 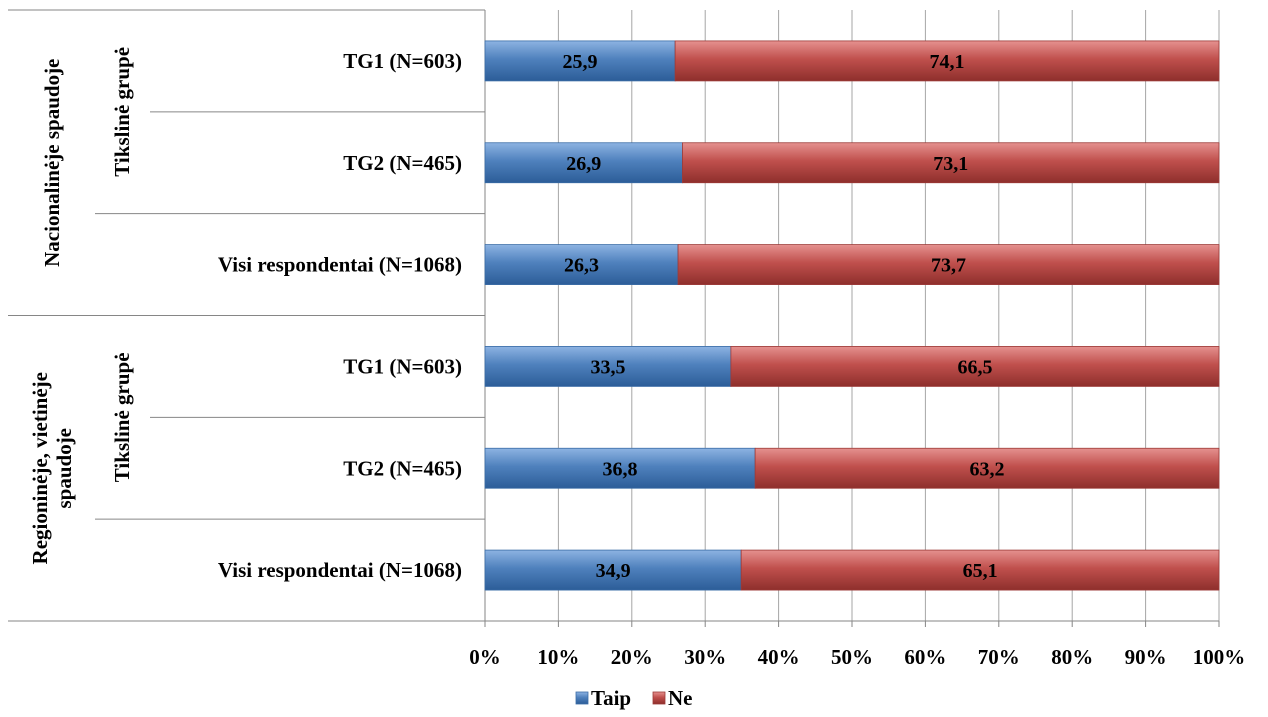 What do you see at coordinates (340, 570) in the screenshot?
I see `category-label-5: Visi respondentai (N=1068)` at bounding box center [340, 570].